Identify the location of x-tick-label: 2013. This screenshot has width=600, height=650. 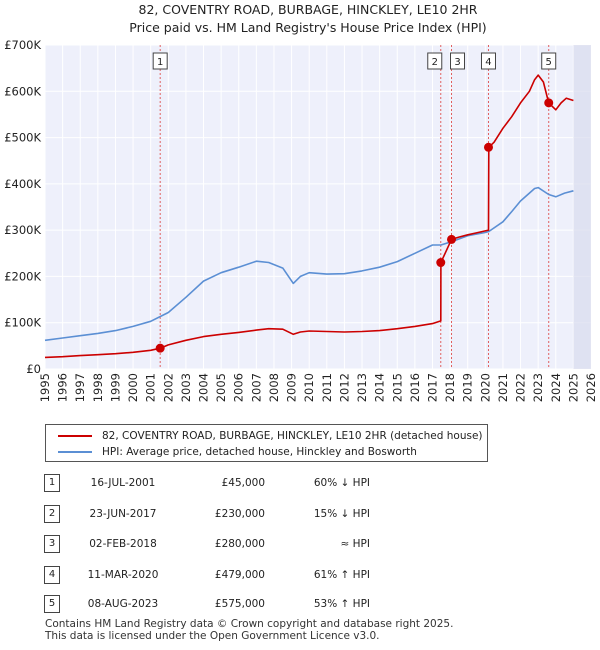
(362, 387).